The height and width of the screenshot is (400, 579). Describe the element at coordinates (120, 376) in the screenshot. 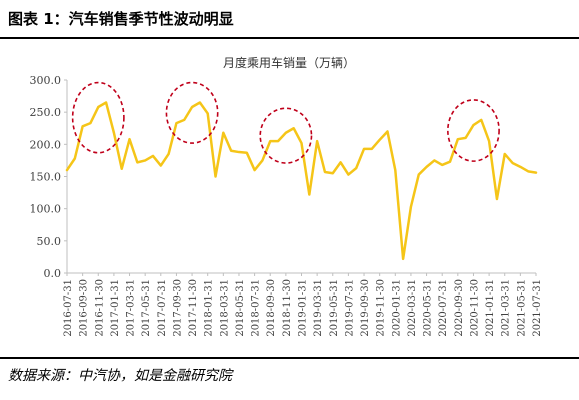

I see `source-note: 数据来源：中汽协，如是金融研究院` at that location.